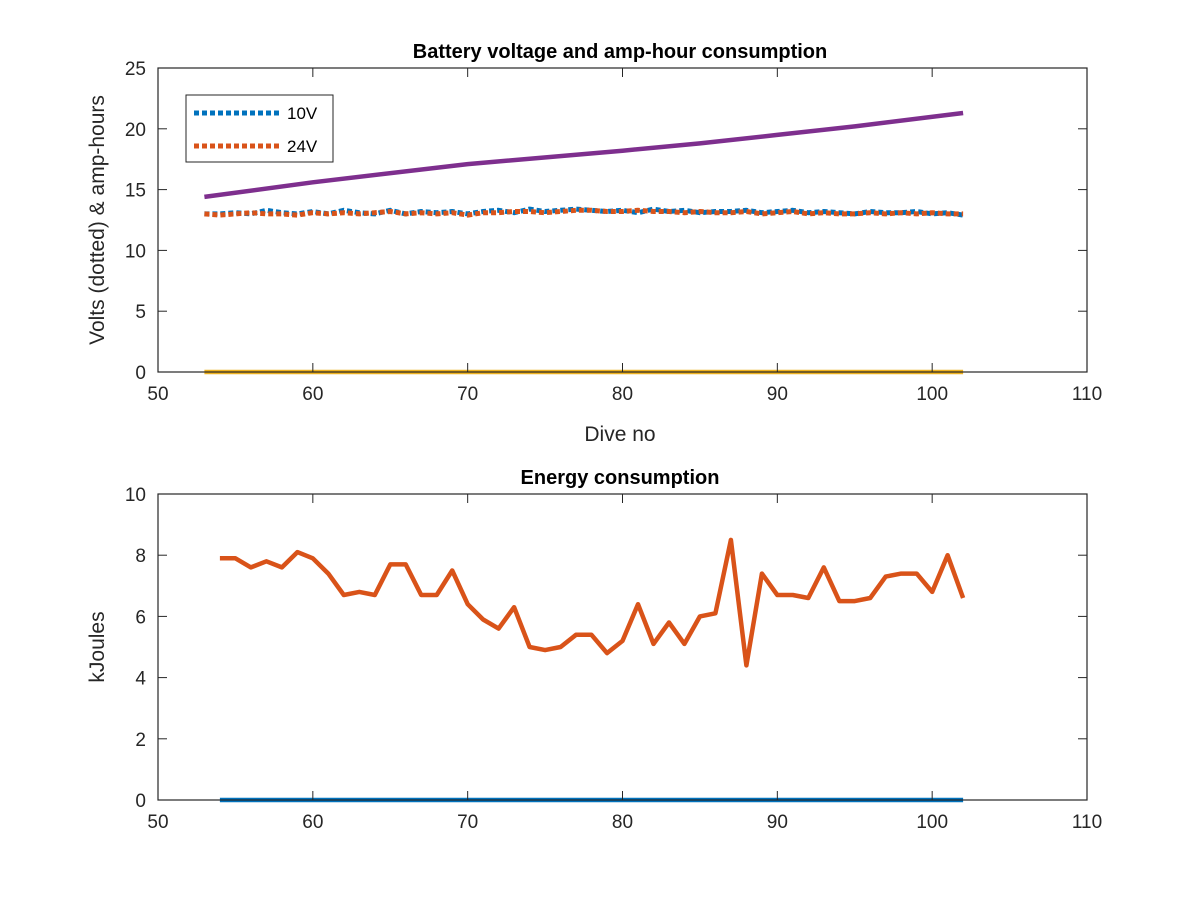  Describe the element at coordinates (97, 646) in the screenshot. I see `y-axis-label: kJoules` at that location.